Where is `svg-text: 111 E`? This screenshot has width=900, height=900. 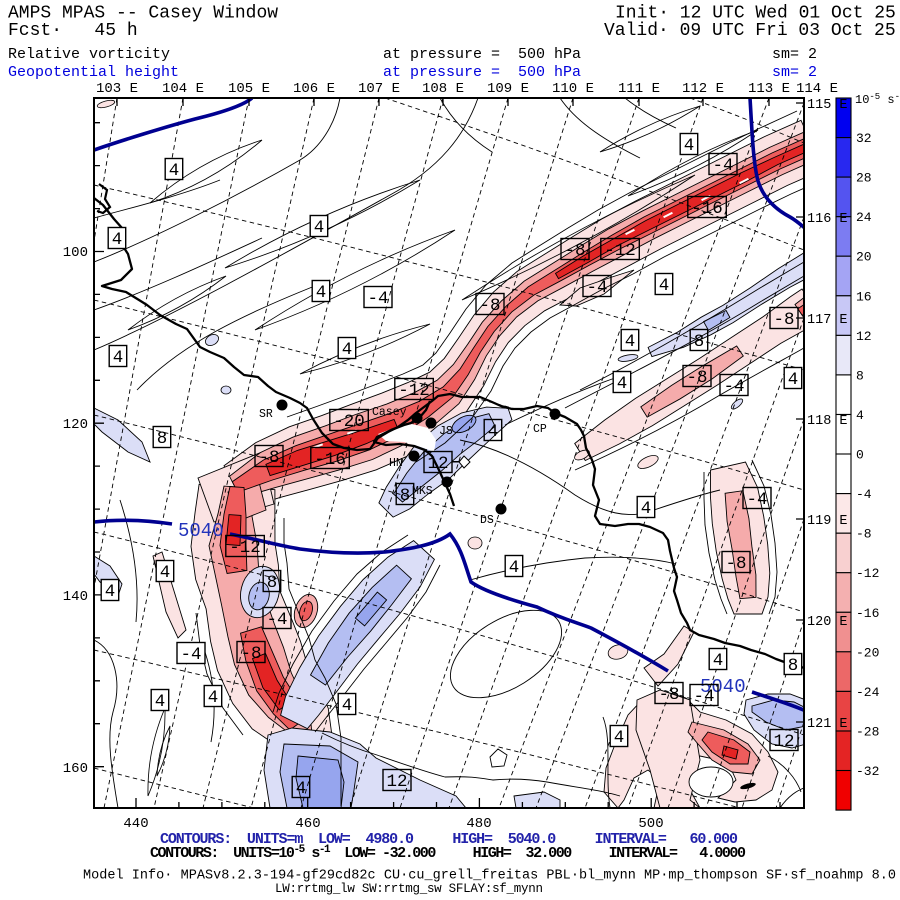
svg-text: 111 E is located at coordinates (639, 89).